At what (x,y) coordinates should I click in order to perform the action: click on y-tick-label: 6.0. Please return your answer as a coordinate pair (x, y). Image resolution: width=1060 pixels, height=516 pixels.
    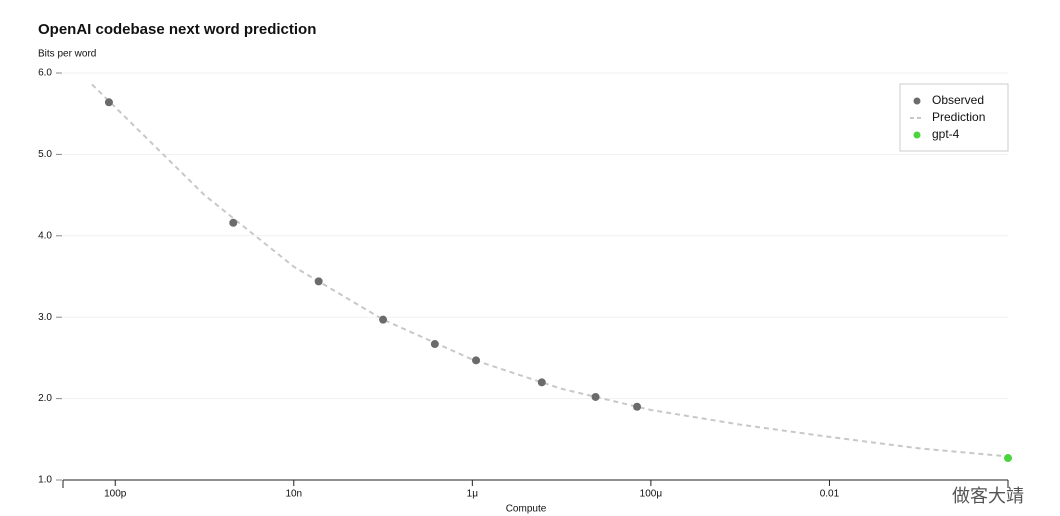
    Looking at the image, I should click on (45, 73).